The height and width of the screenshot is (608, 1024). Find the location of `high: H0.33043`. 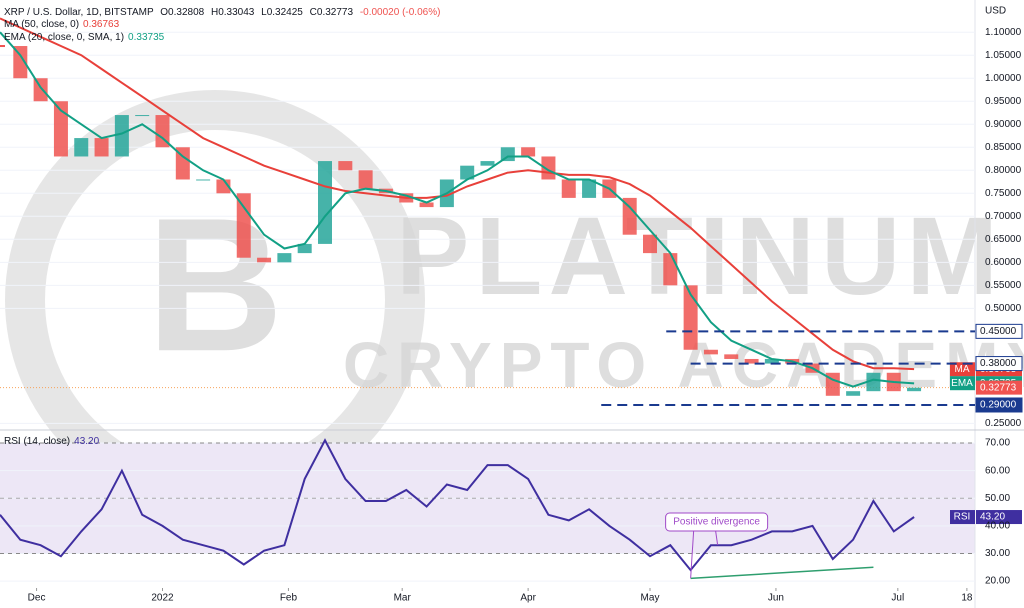

high: H0.33043 is located at coordinates (233, 12).